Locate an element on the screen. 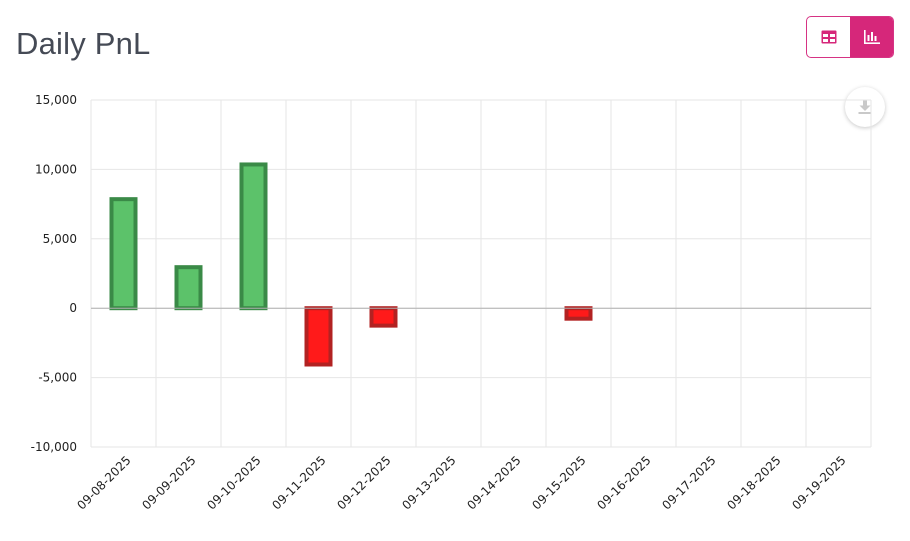  x-tick-label: 09-12-2025 is located at coordinates (363, 482).